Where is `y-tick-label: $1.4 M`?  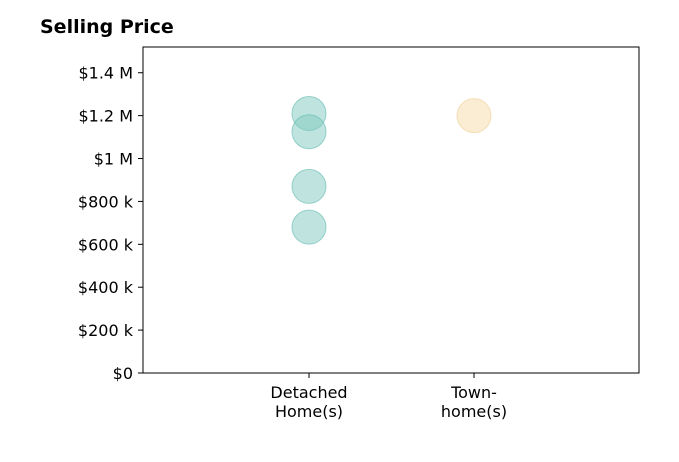 y-tick-label: $1.4 M is located at coordinates (105, 73).